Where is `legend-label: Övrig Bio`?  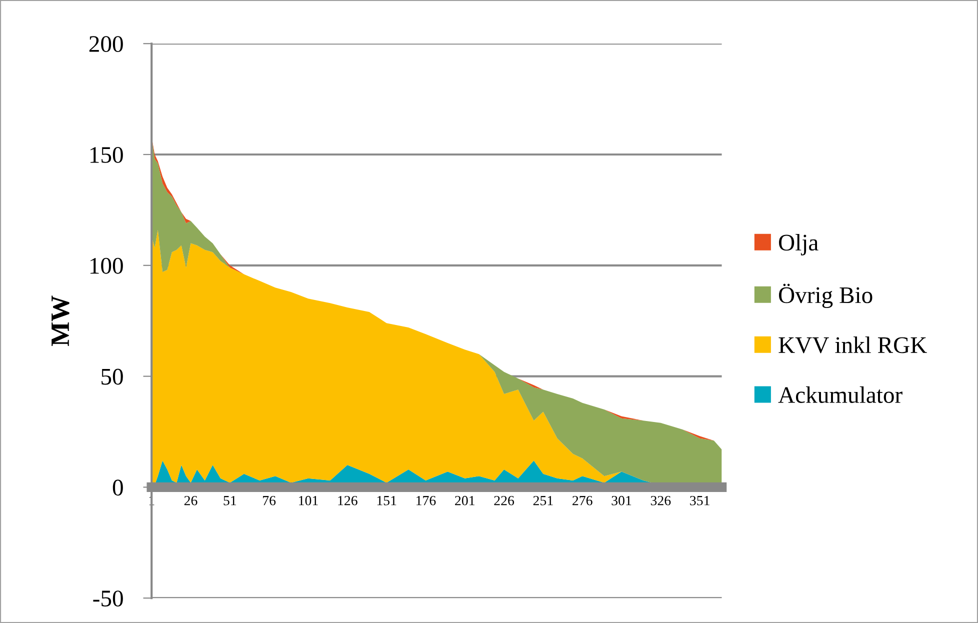
legend-label: Övrig Bio is located at coordinates (825, 296).